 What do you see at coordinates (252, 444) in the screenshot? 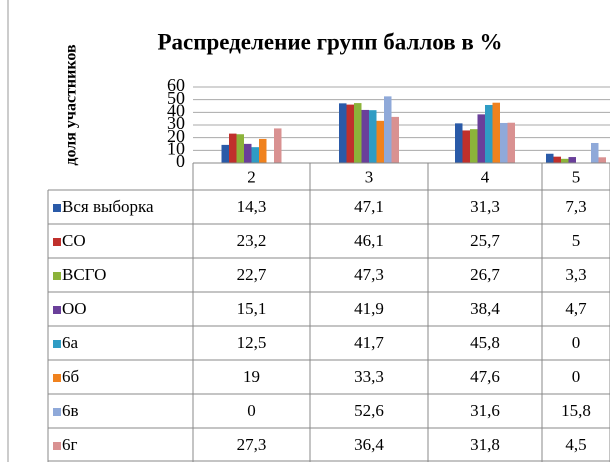
I see `table-cell: 27,3` at bounding box center [252, 444].